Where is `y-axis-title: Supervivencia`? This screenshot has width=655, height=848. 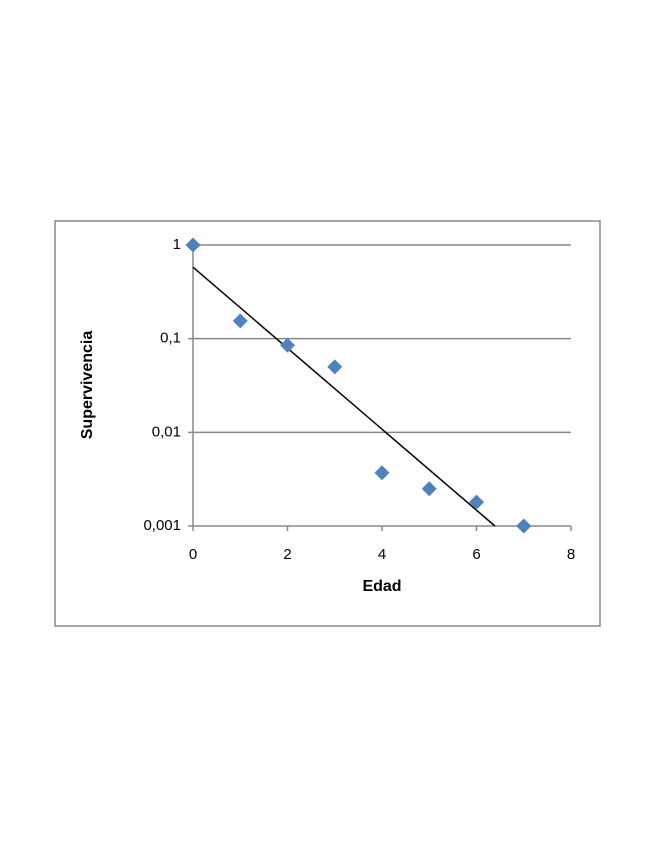 y-axis-title: Supervivencia is located at coordinates (87, 385).